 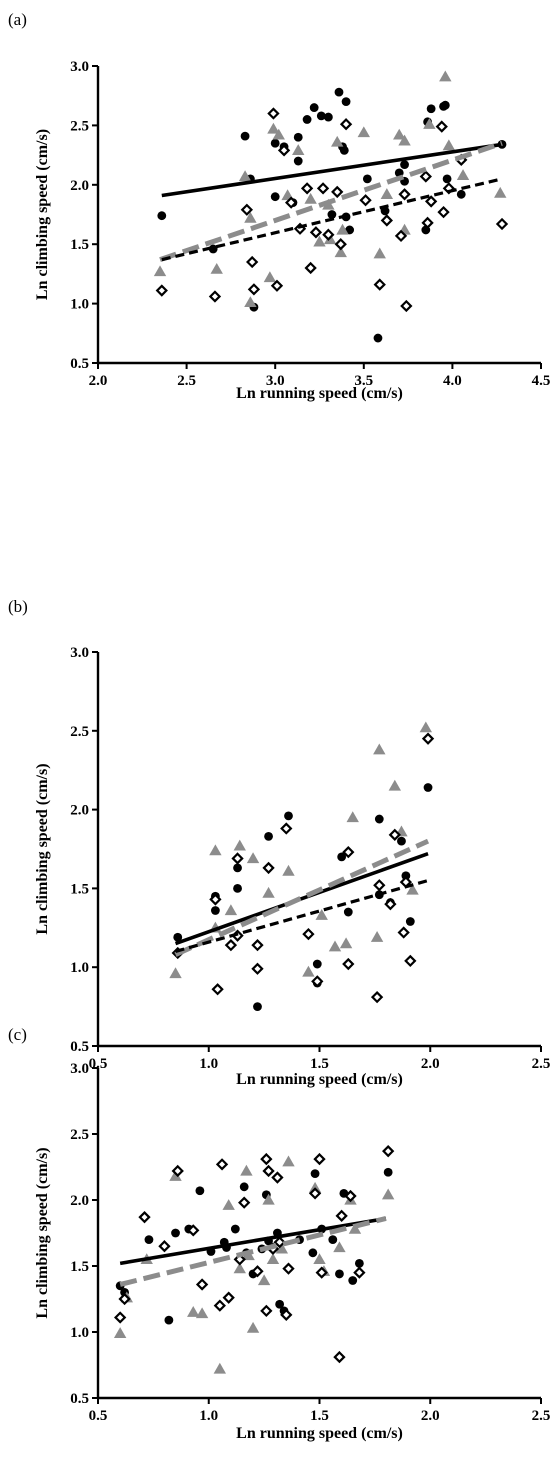 What do you see at coordinates (452, 381) in the screenshot?
I see `x-tick-label: 4.0` at bounding box center [452, 381].